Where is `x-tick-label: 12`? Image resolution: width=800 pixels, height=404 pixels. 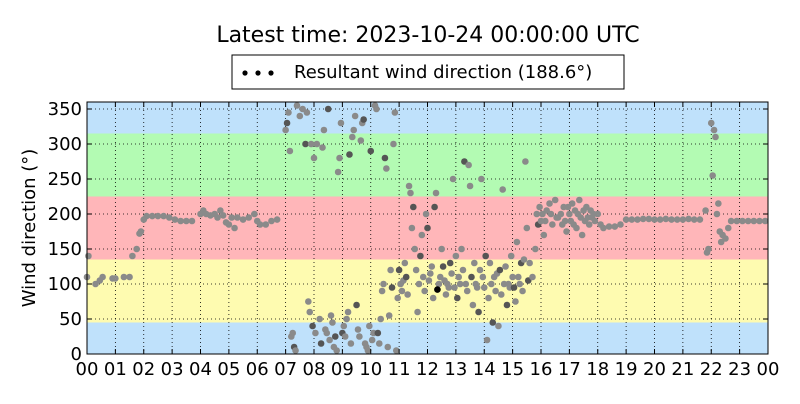 x-tick-label: 12 is located at coordinates (427, 369).